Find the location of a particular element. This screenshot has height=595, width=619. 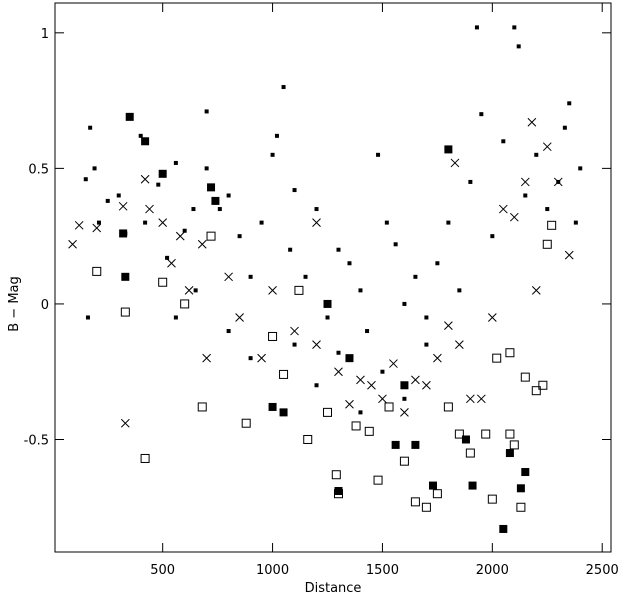

x-tick-label: 1000 is located at coordinates (272, 570).